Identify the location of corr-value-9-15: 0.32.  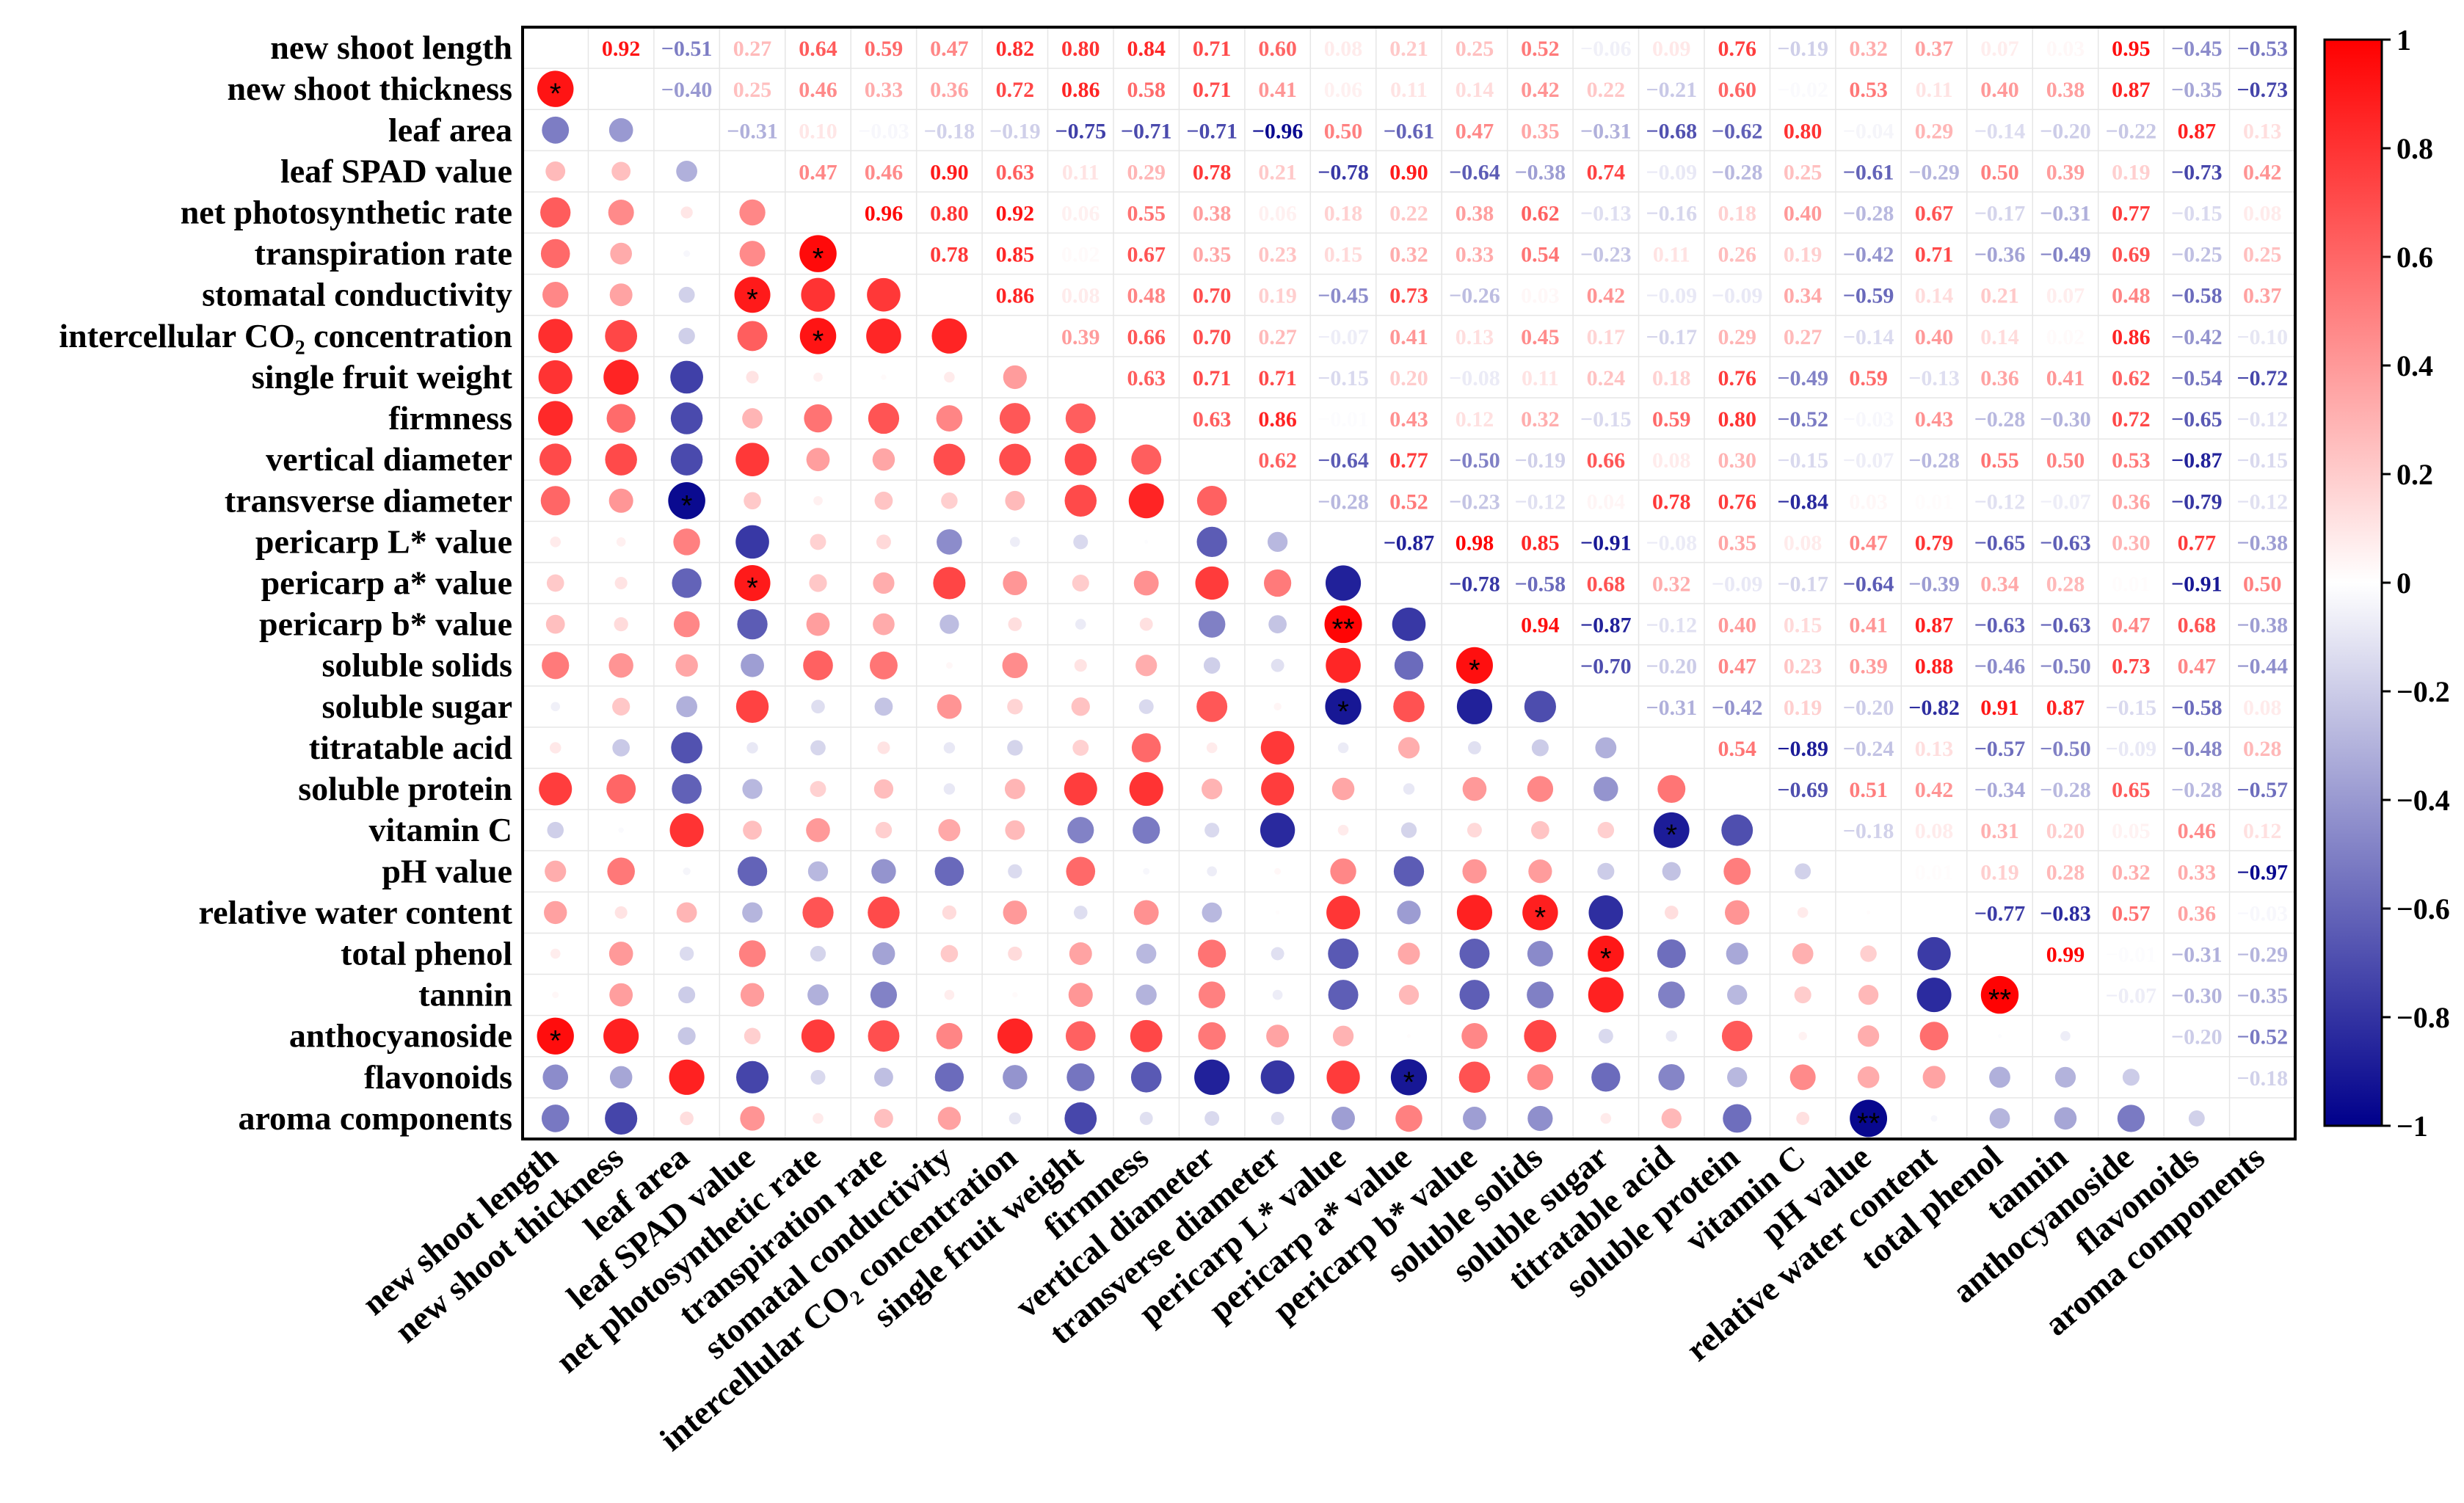
(1540, 419).